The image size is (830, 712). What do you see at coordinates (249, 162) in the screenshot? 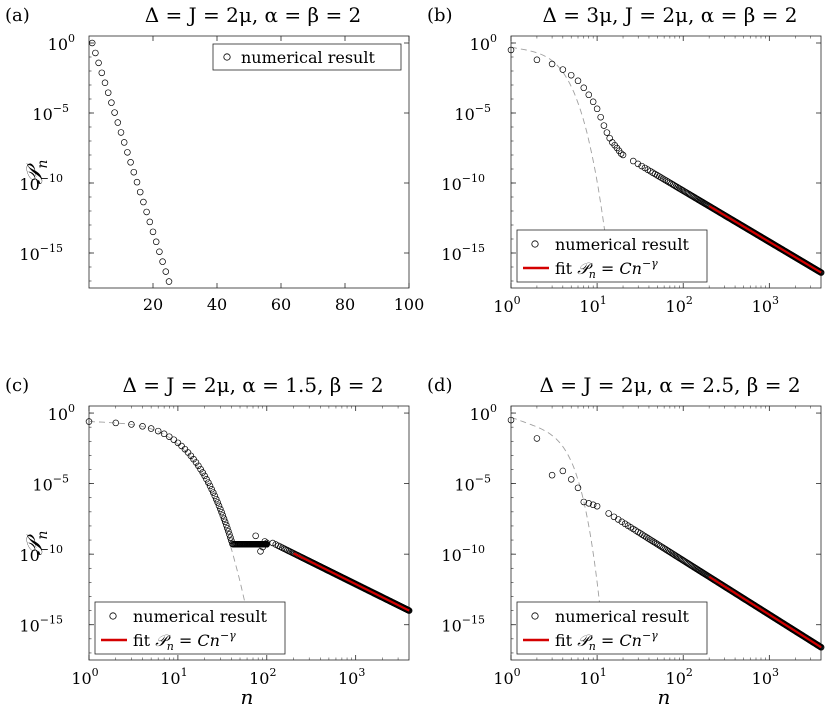
I see `axes-frame` at bounding box center [249, 162].